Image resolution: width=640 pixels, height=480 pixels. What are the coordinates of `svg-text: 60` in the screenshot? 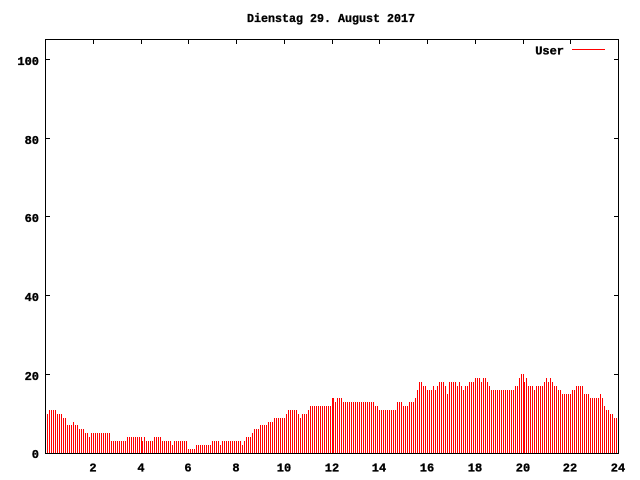 It's located at (32, 219).